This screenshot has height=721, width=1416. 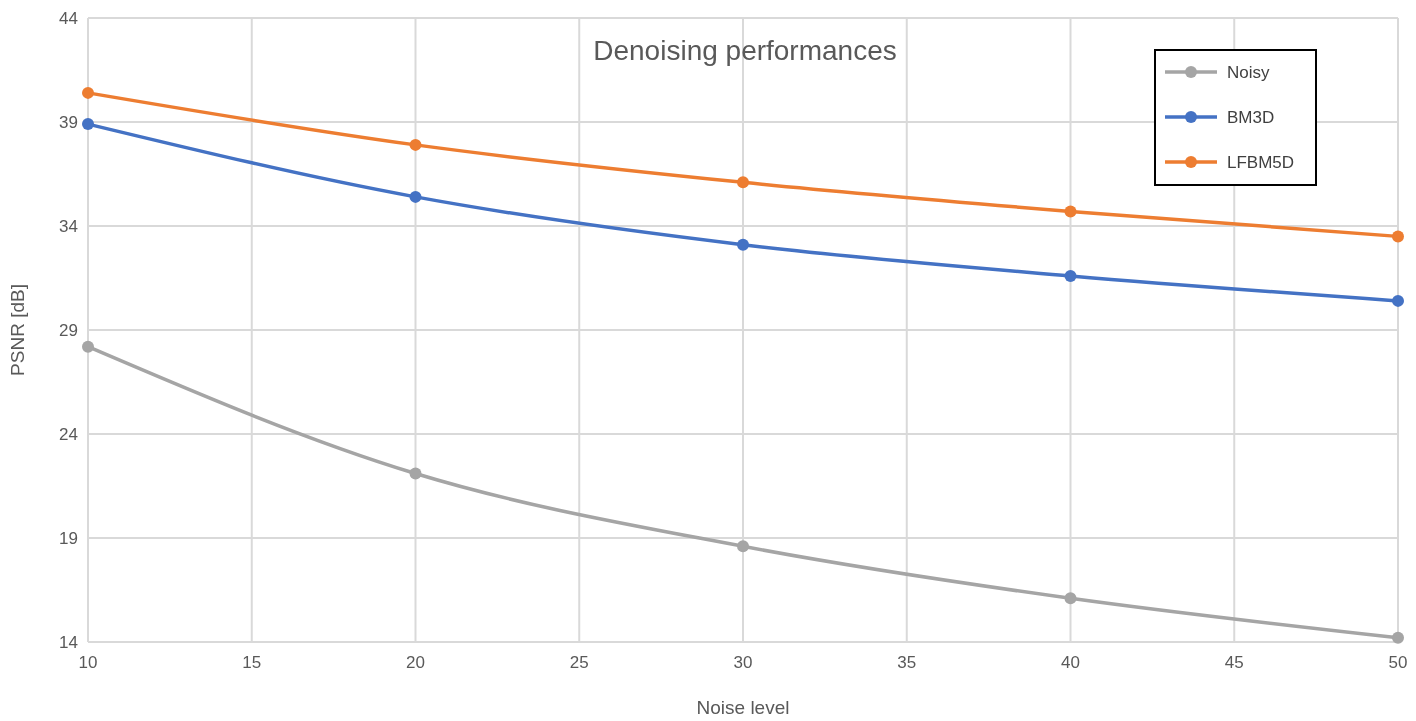 What do you see at coordinates (68, 434) in the screenshot?
I see `y-tick-label: 24` at bounding box center [68, 434].